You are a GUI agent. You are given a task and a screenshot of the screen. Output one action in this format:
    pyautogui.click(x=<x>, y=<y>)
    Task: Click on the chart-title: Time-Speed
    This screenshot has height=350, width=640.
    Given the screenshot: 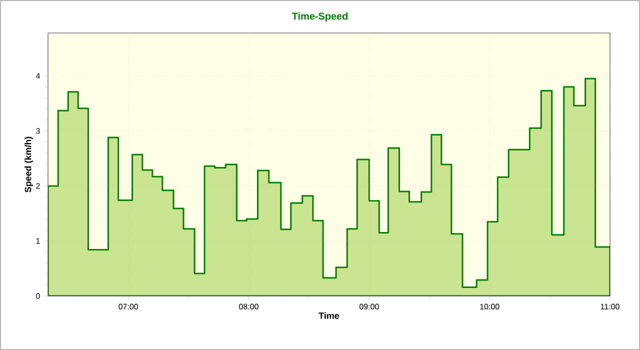 What is the action you would take?
    pyautogui.click(x=320, y=17)
    